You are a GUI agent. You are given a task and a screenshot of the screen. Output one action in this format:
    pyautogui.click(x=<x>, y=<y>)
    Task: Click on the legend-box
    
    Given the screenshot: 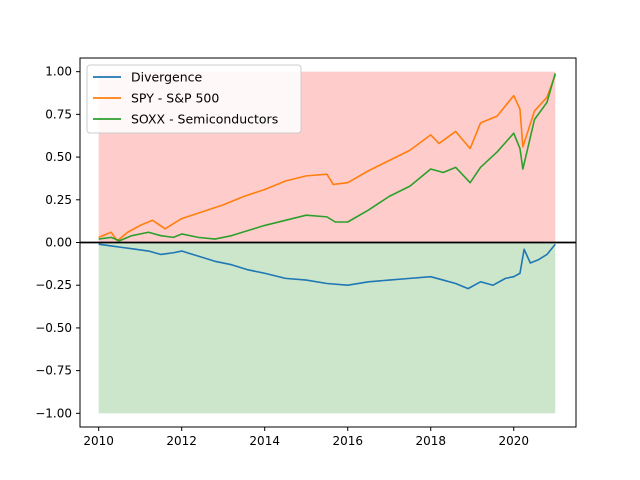 What is the action you would take?
    pyautogui.click(x=194, y=99)
    